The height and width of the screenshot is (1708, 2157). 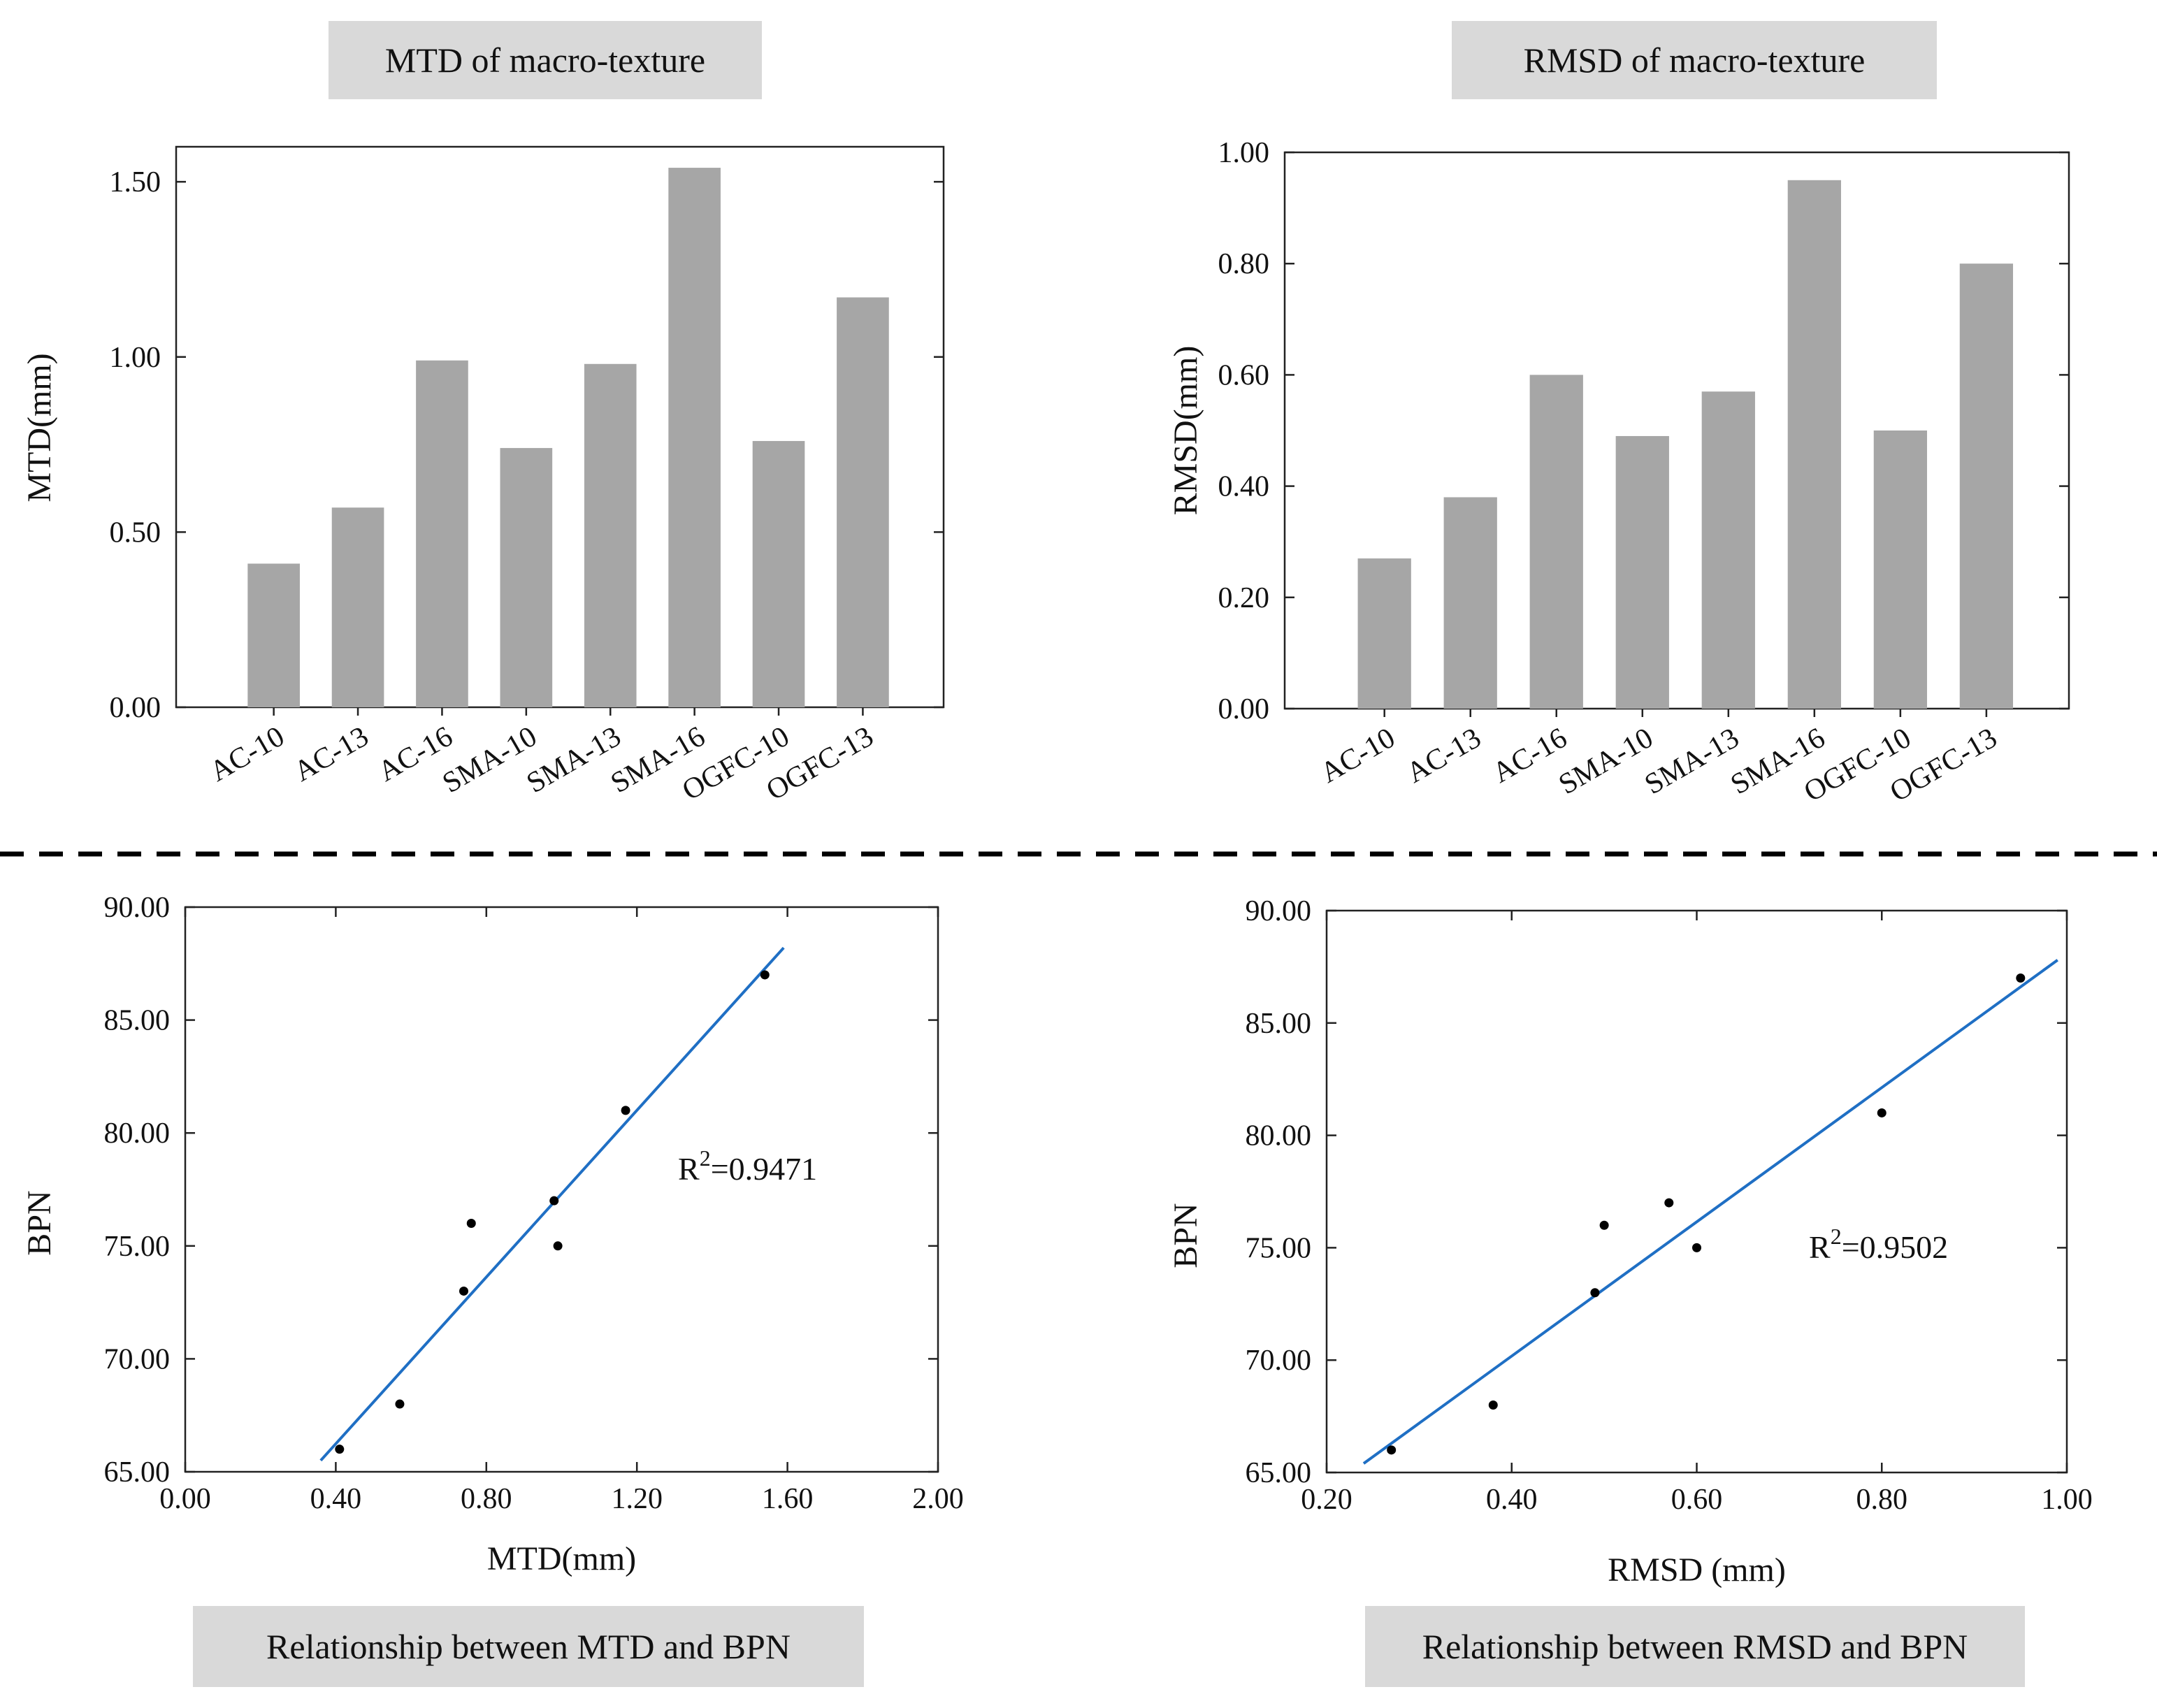 I want to click on y-axis-title: BPN, so click(x=39, y=1222).